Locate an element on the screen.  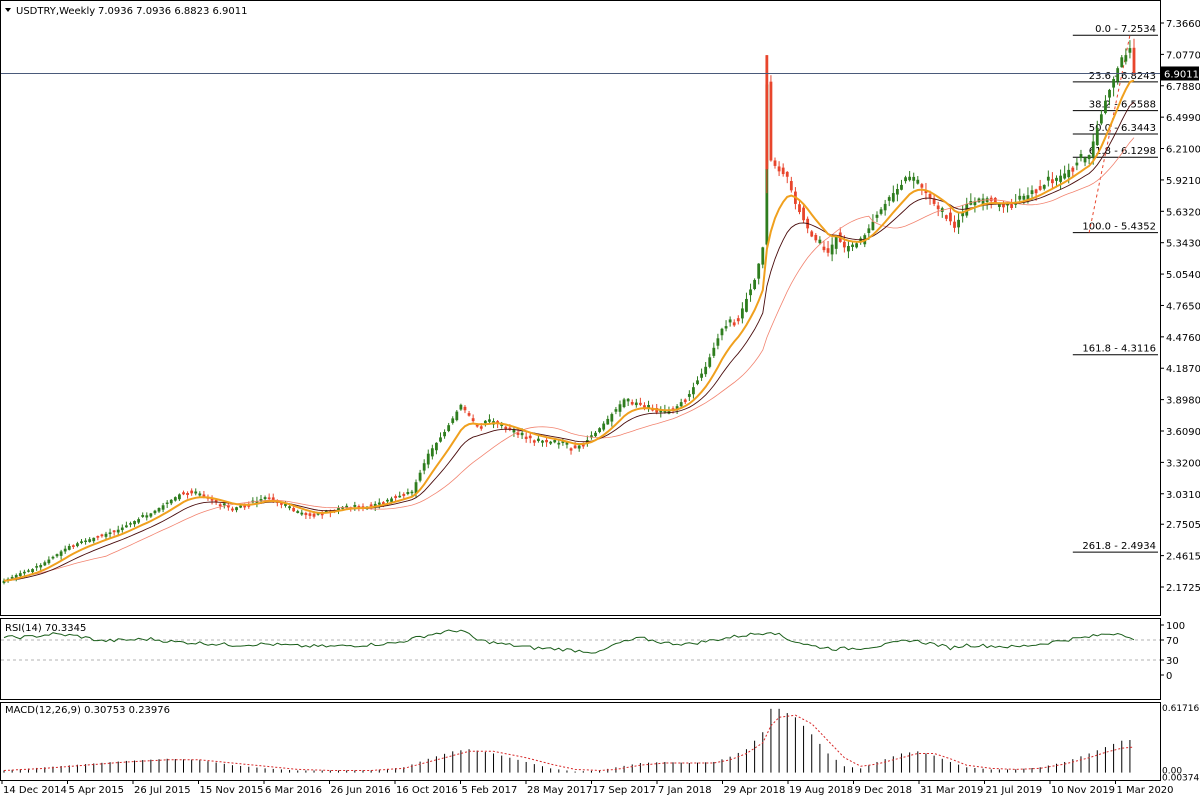
fib-level-label: 261.8 - 2.4934 is located at coordinates (1119, 546).